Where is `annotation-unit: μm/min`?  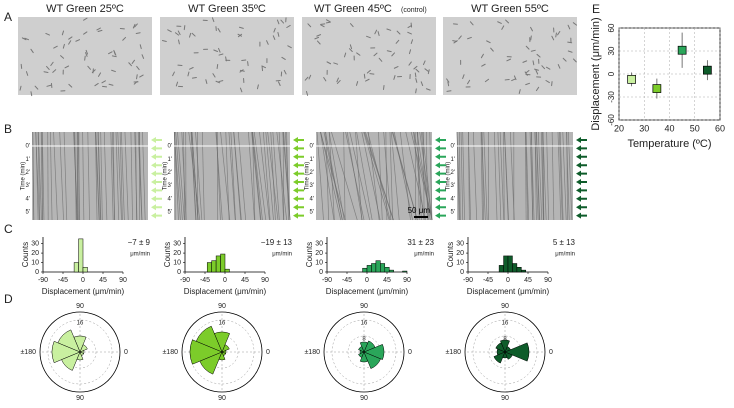
annotation-unit: μm/min is located at coordinates (565, 255).